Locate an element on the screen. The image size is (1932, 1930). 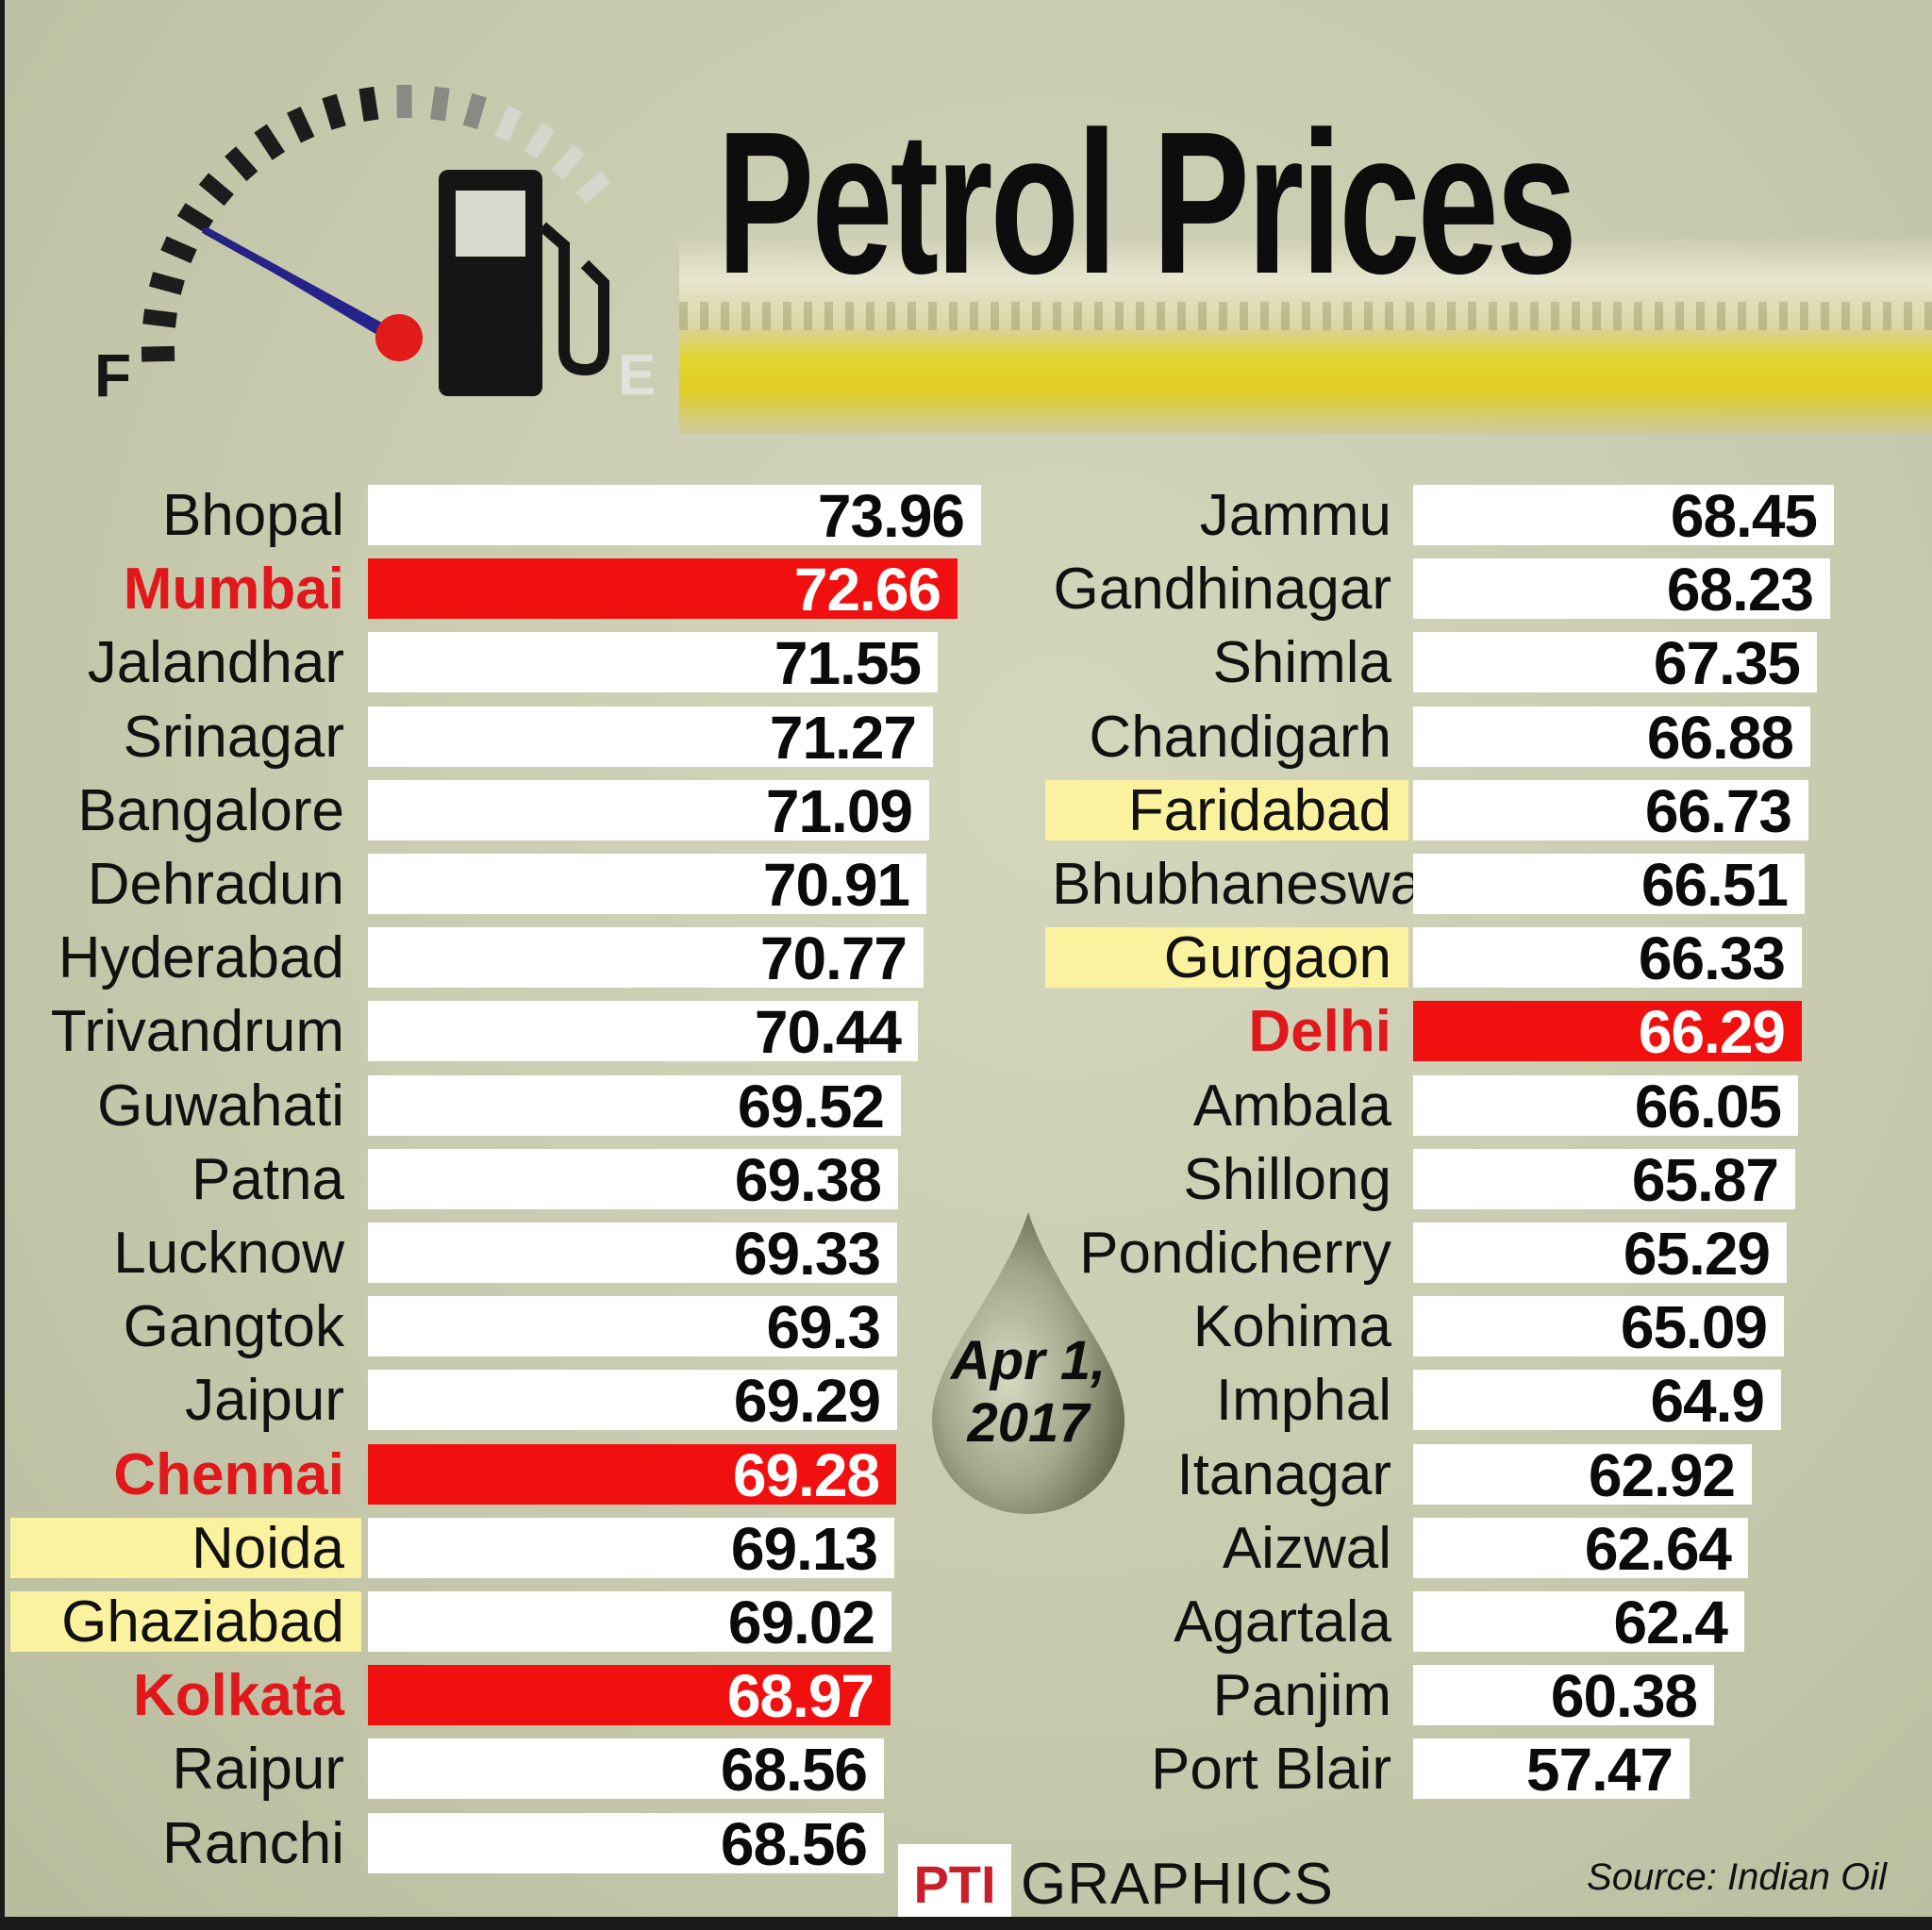
price-value: 68.56 is located at coordinates (794, 1770).